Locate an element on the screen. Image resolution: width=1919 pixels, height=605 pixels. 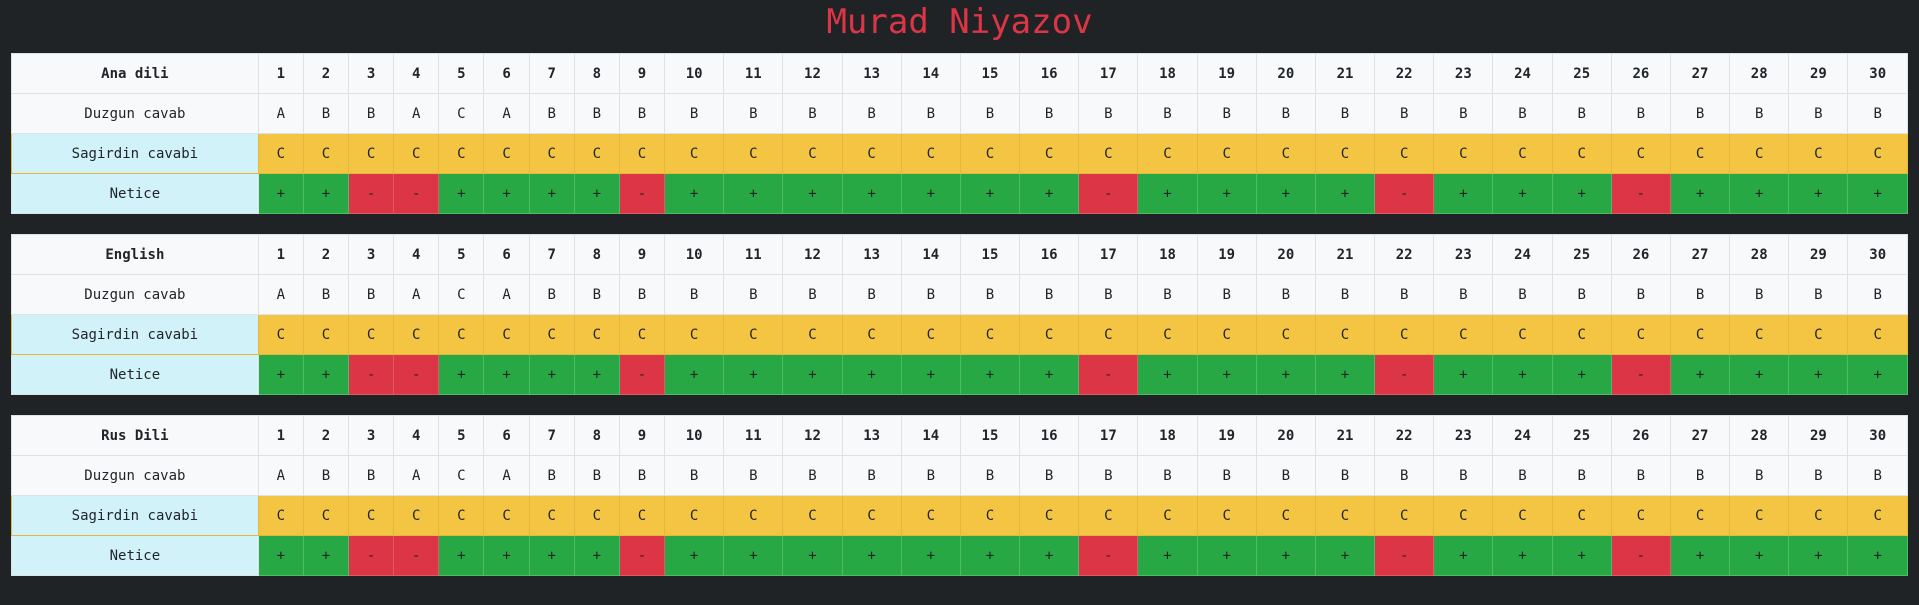
student-answer-label: Sagirdin cavabi is located at coordinates (135, 515).